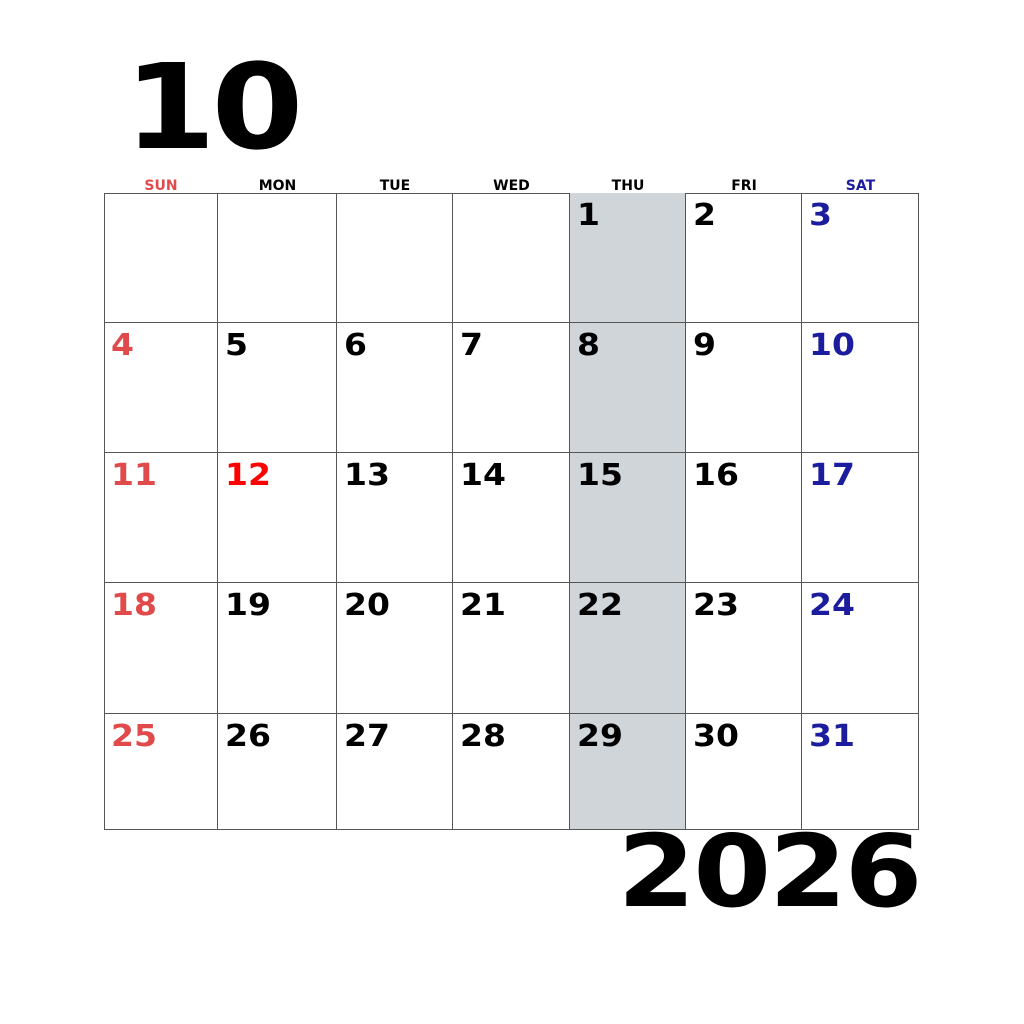  I want to click on day-number: 3, so click(820, 215).